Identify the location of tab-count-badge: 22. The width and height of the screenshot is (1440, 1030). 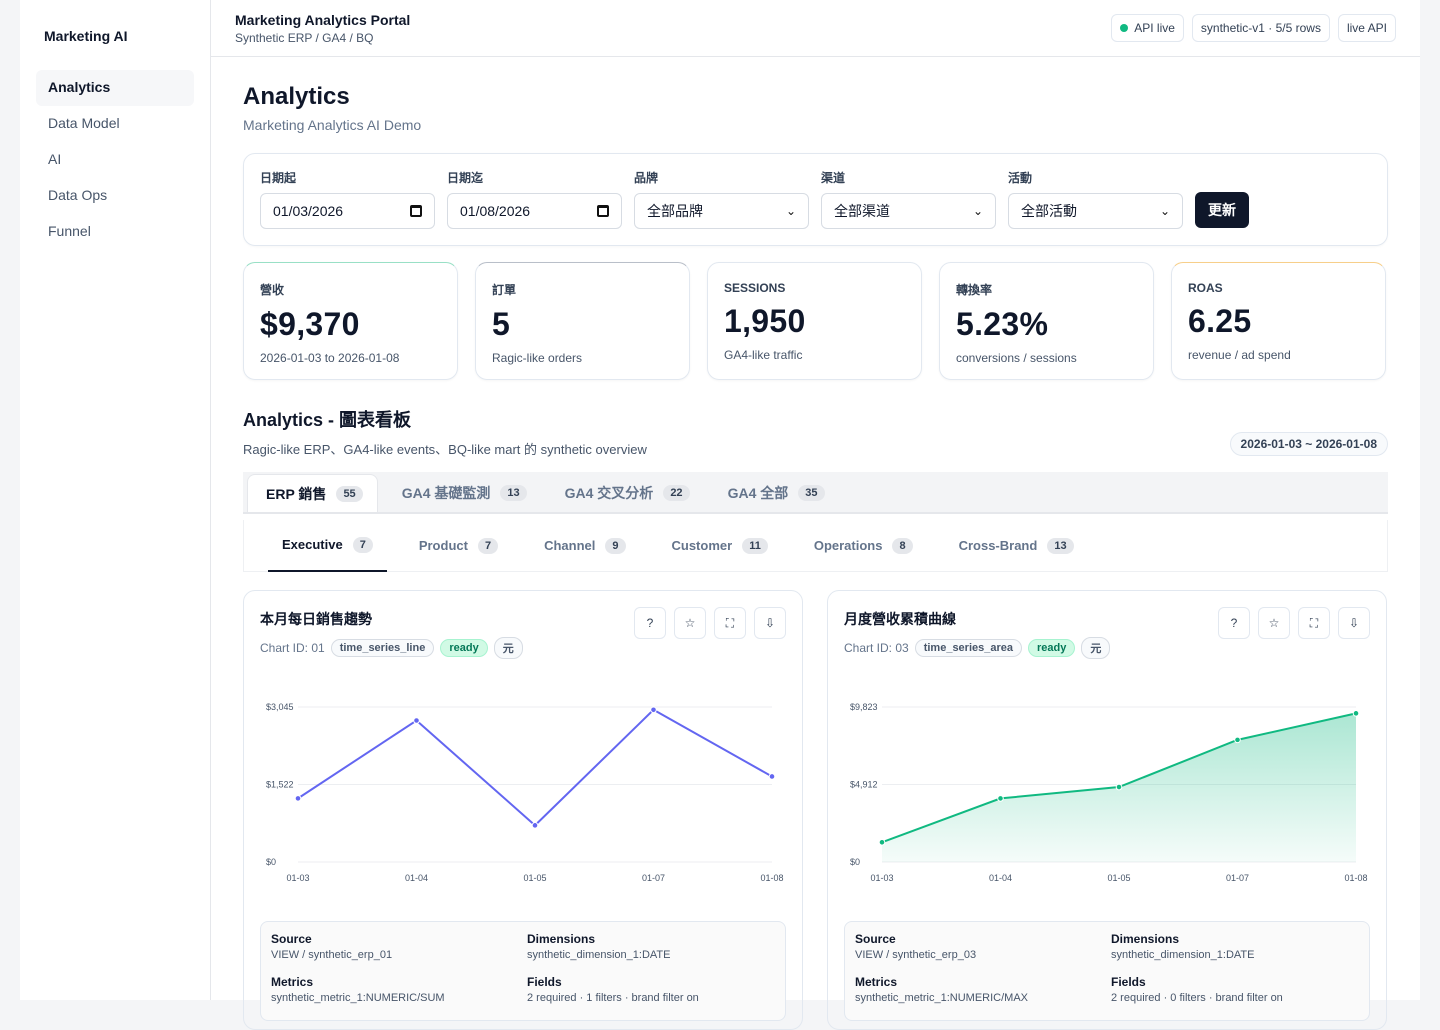
(676, 493).